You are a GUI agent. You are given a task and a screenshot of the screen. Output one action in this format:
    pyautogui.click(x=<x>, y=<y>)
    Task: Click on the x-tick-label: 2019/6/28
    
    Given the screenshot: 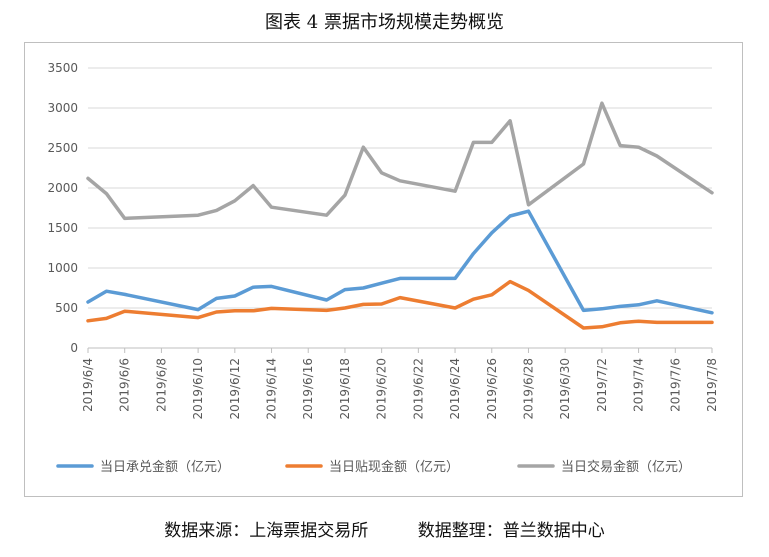 What is the action you would take?
    pyautogui.click(x=528, y=389)
    